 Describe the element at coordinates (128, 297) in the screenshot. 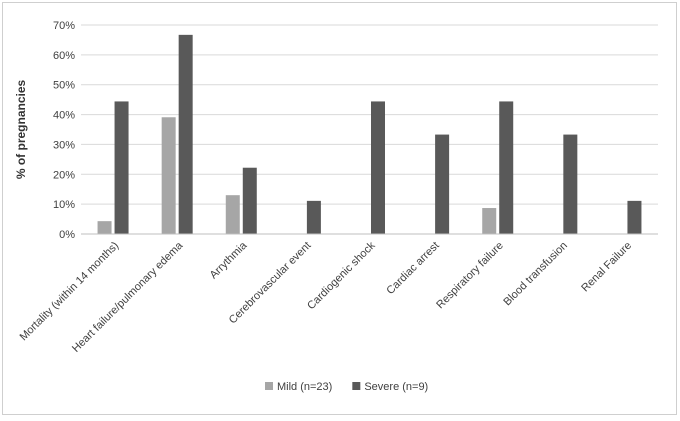

I see `x-category-label: Heart failure/pulmonary edema` at that location.